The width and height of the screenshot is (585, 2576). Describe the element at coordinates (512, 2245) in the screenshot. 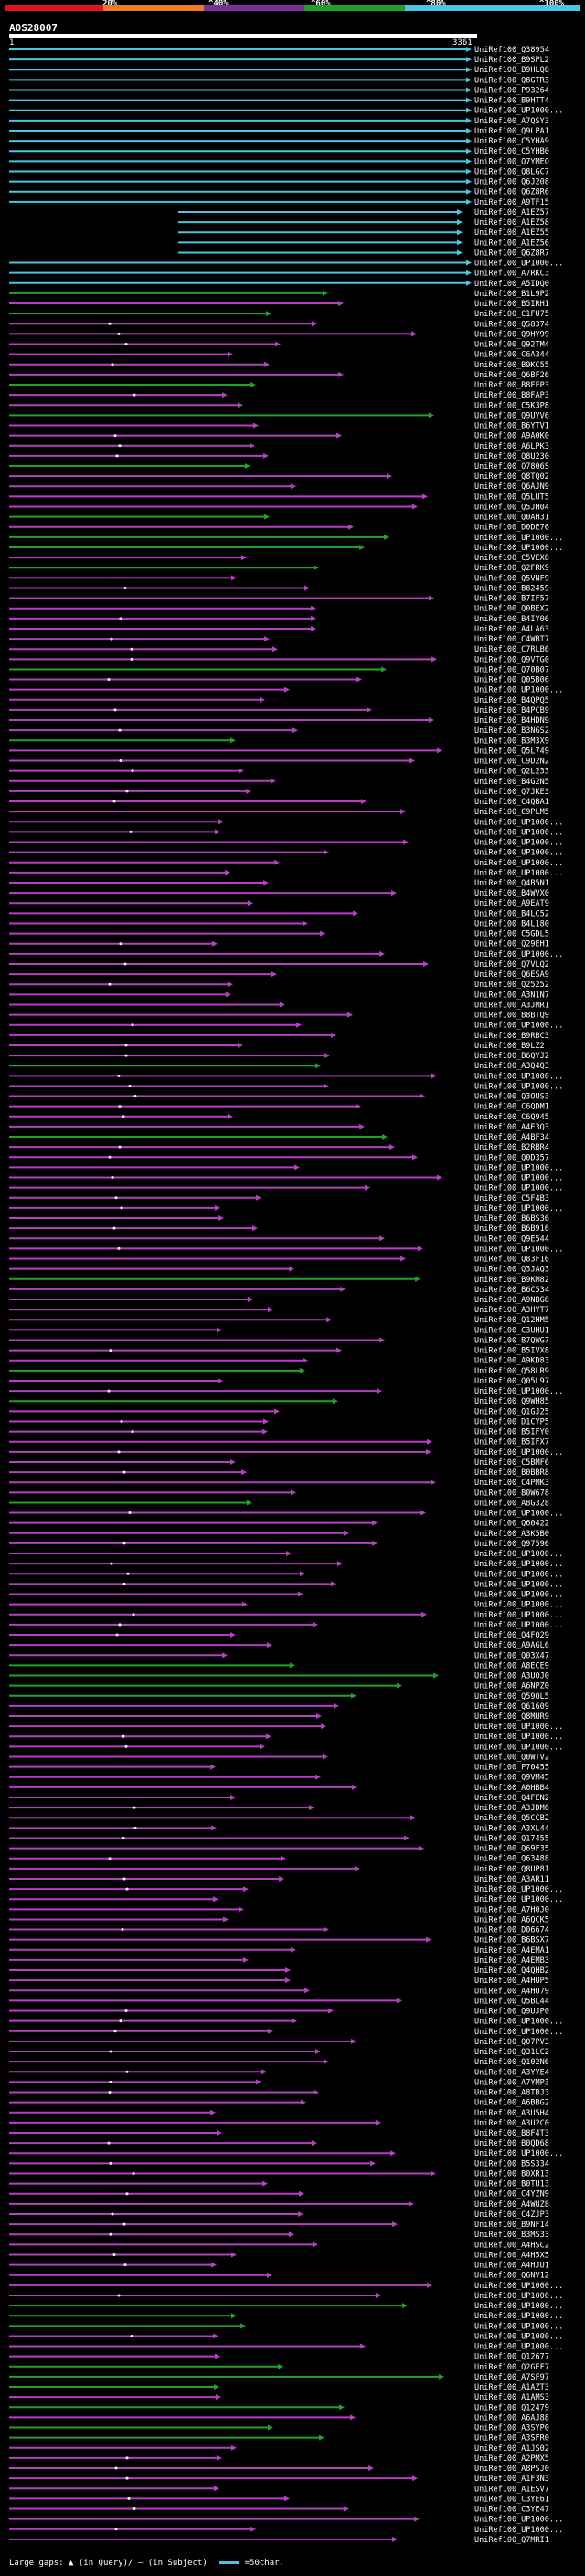

I see `hit-label: UniRef100_A4HSC2` at that location.